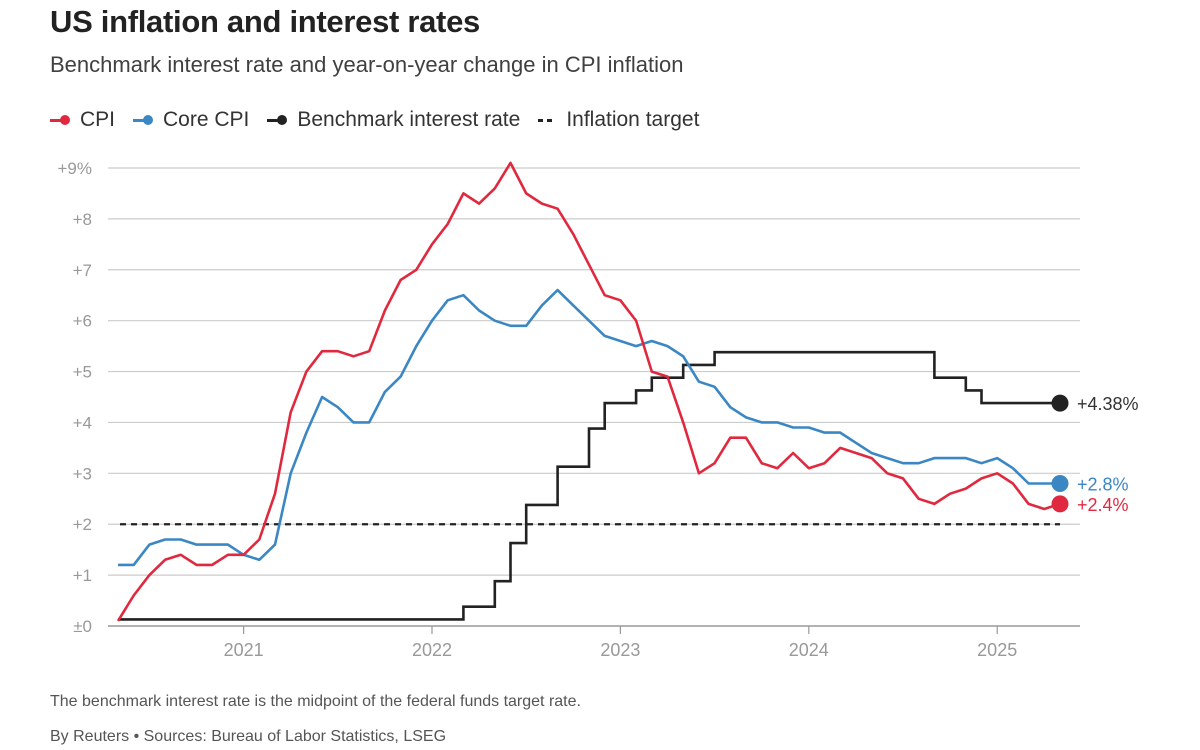 The image size is (1200, 750). What do you see at coordinates (620, 650) in the screenshot?
I see `x-tick-label: 2023` at bounding box center [620, 650].